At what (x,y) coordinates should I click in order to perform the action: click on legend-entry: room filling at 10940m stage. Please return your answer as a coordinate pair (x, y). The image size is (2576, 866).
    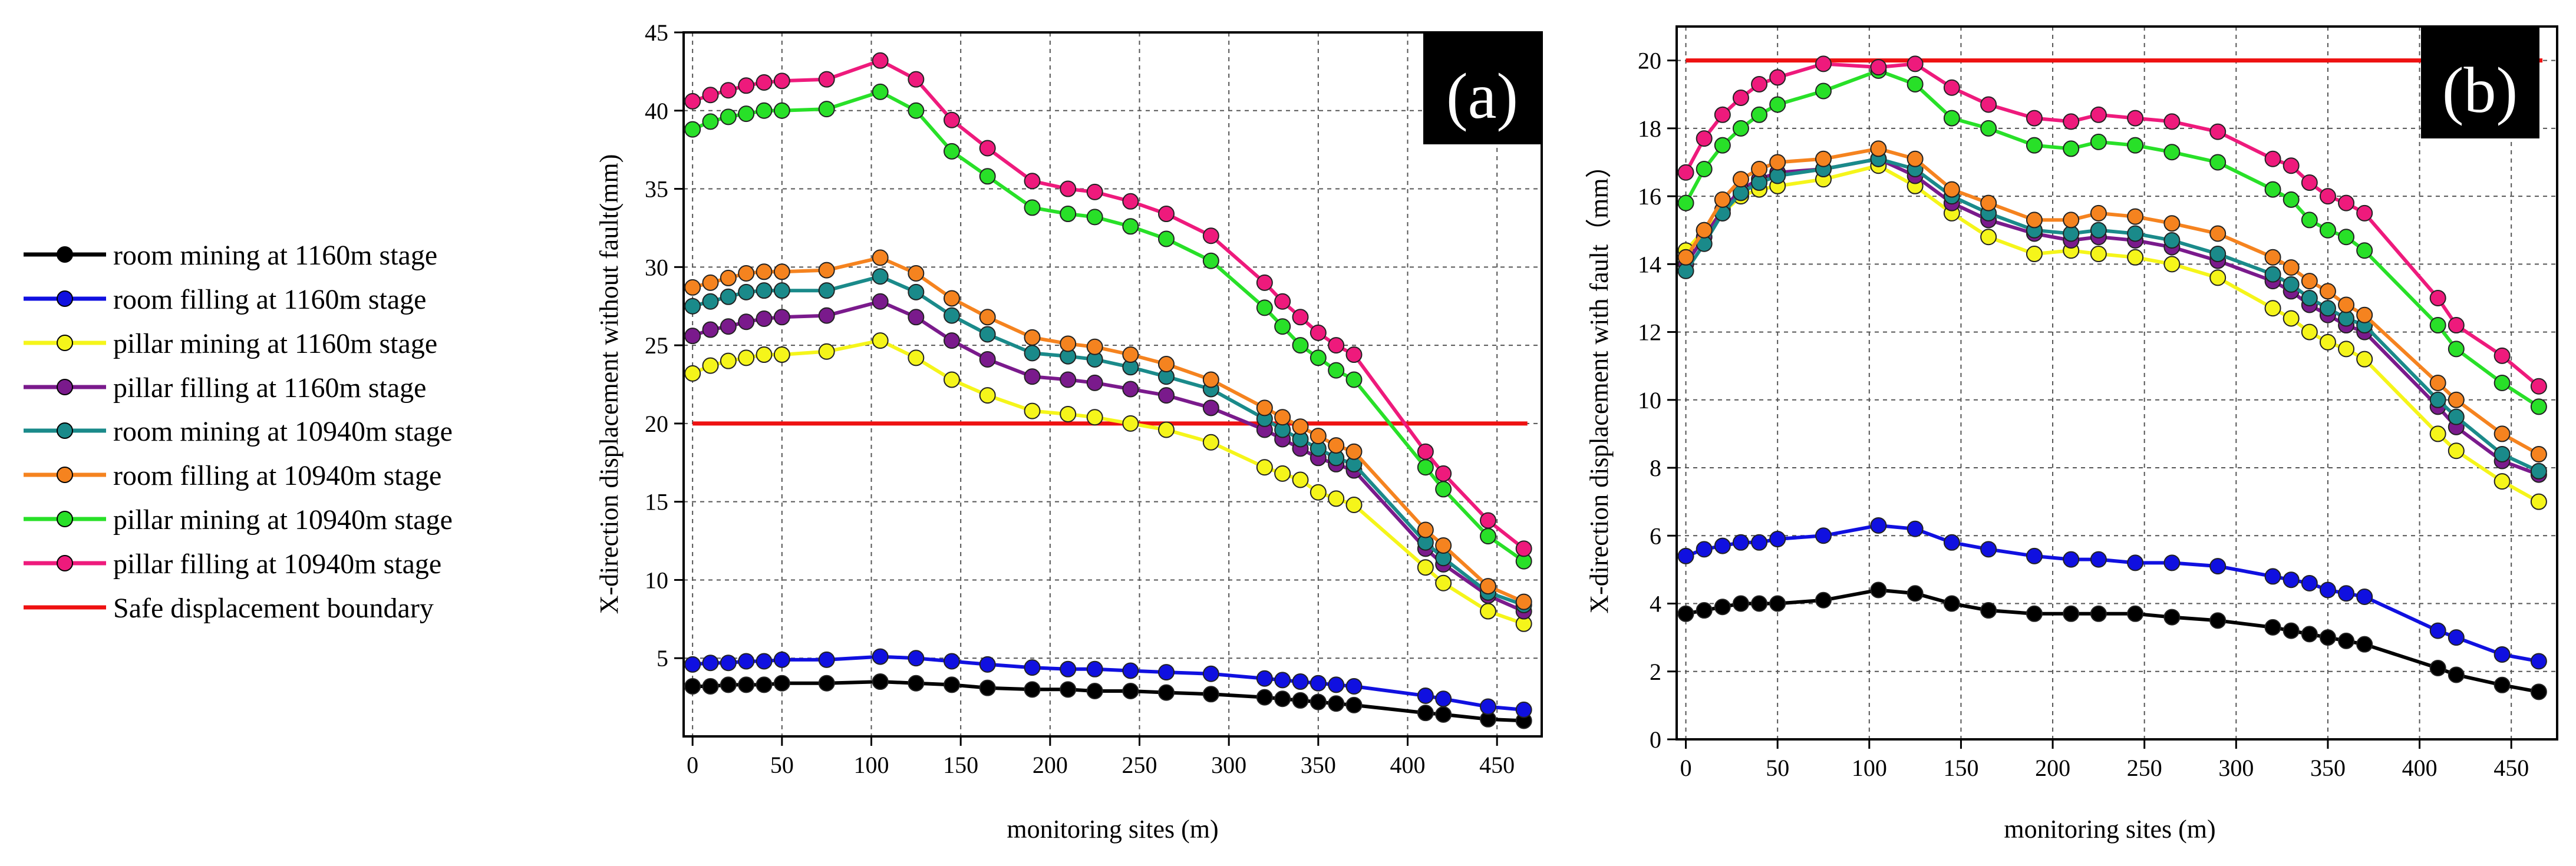
    Looking at the image, I should click on (233, 476).